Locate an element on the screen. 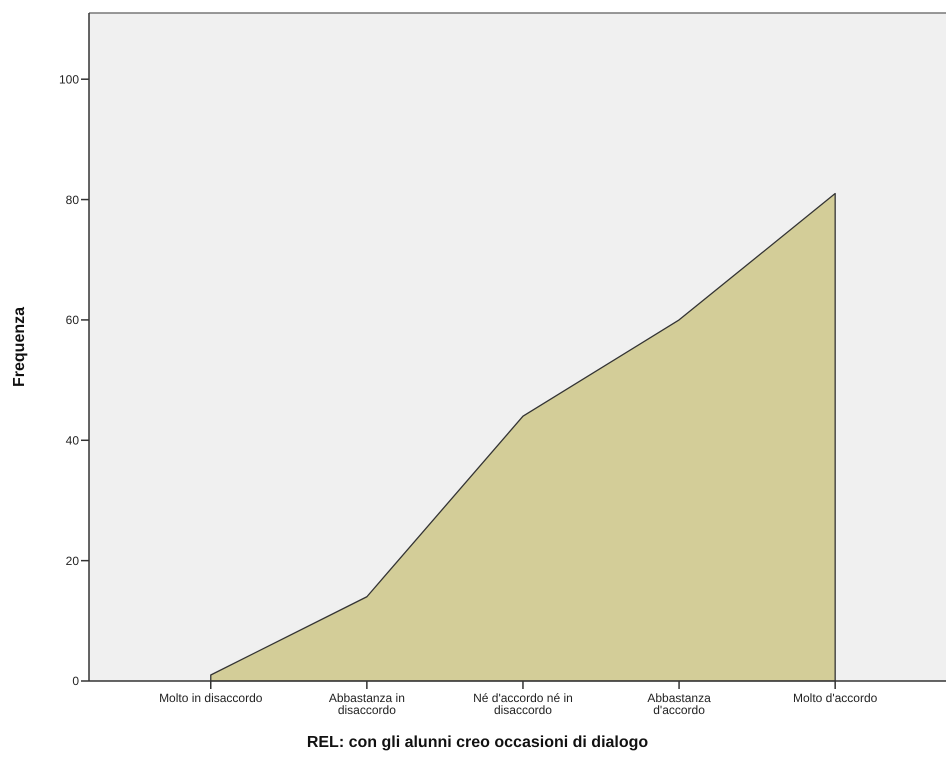  y-tick-label: 80 is located at coordinates (73, 199).